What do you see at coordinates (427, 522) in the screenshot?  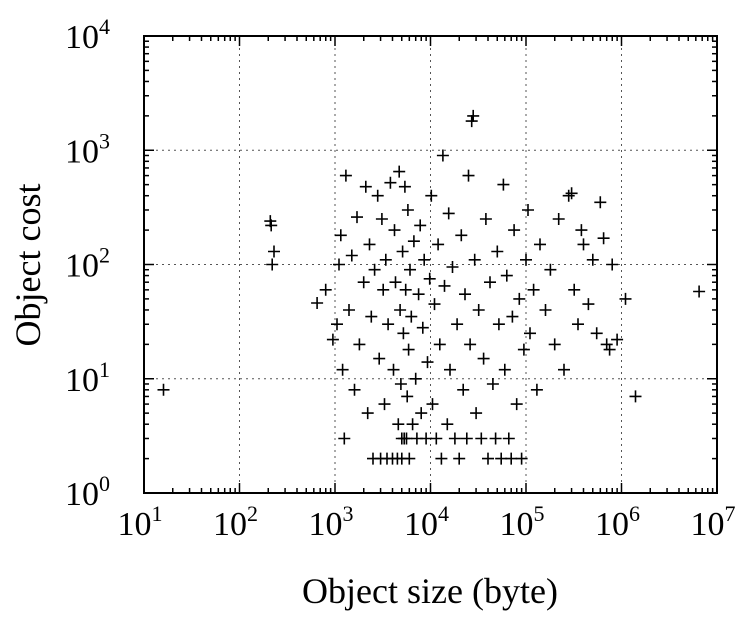 I see `x-tick-labels: 10¹ 10² 10³ 10⁴ 10⁵ 10⁶ 10⁷` at bounding box center [427, 522].